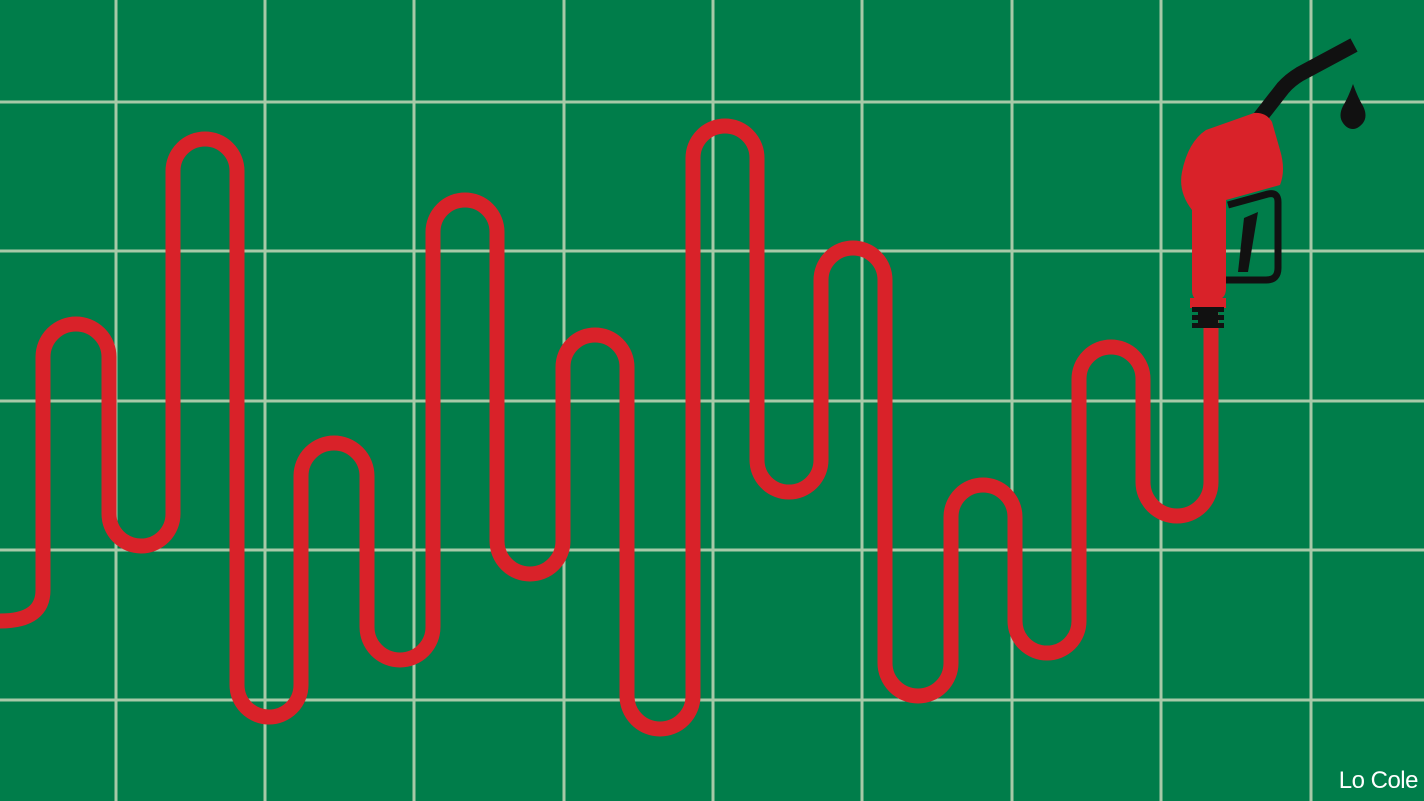 The image size is (1424, 801). What do you see at coordinates (1208, 317) in the screenshot?
I see `nozzle-fitting` at bounding box center [1208, 317].